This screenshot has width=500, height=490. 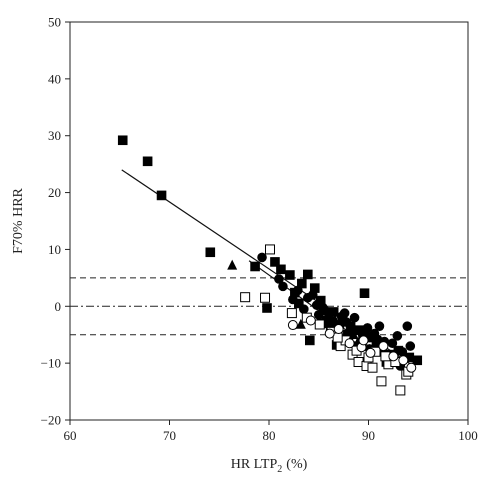 What do you see at coordinates (468, 435) in the screenshot?
I see `x-tick-label: 100` at bounding box center [468, 435].